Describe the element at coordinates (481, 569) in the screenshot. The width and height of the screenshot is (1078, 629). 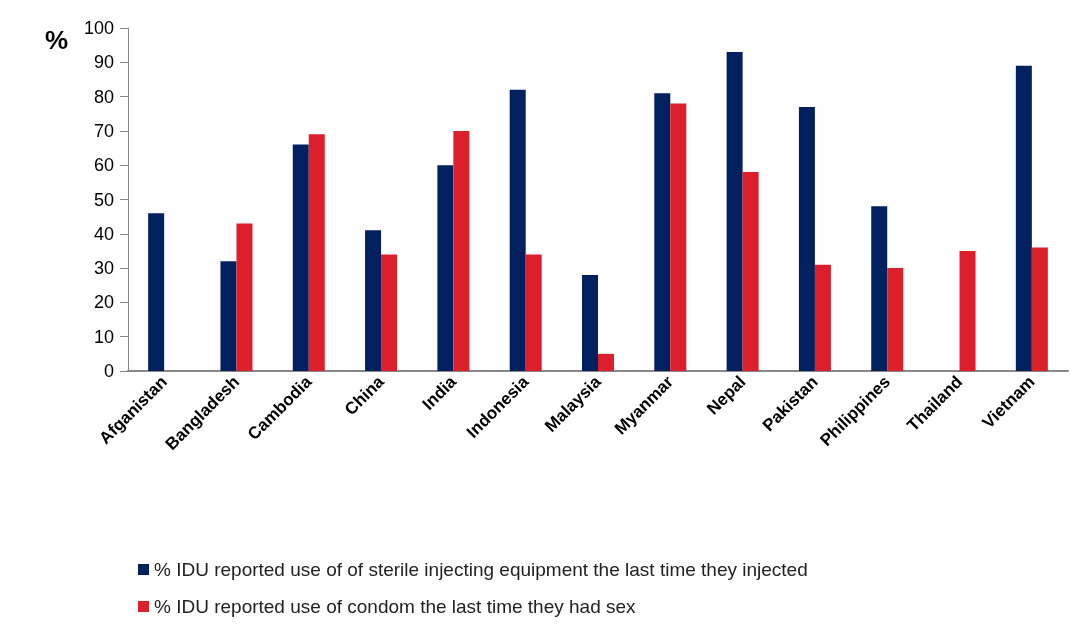
I see `legend-label: % IDU reported use of of sterile injecting equipment the last time they injected` at that location.